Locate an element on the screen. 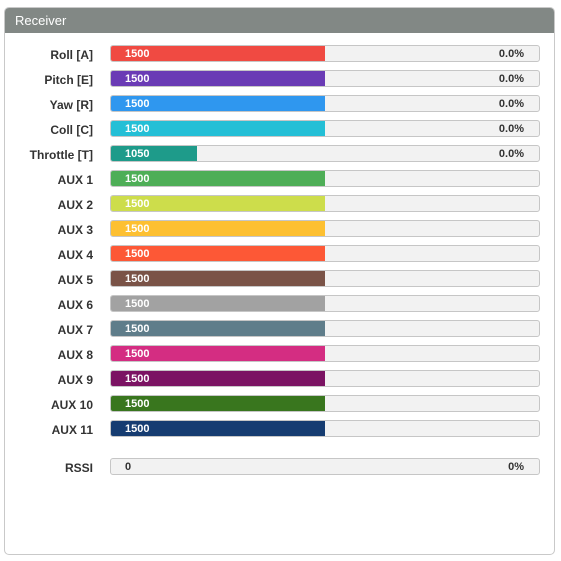  channel-row: AUX 1 1500 is located at coordinates (279, 181).